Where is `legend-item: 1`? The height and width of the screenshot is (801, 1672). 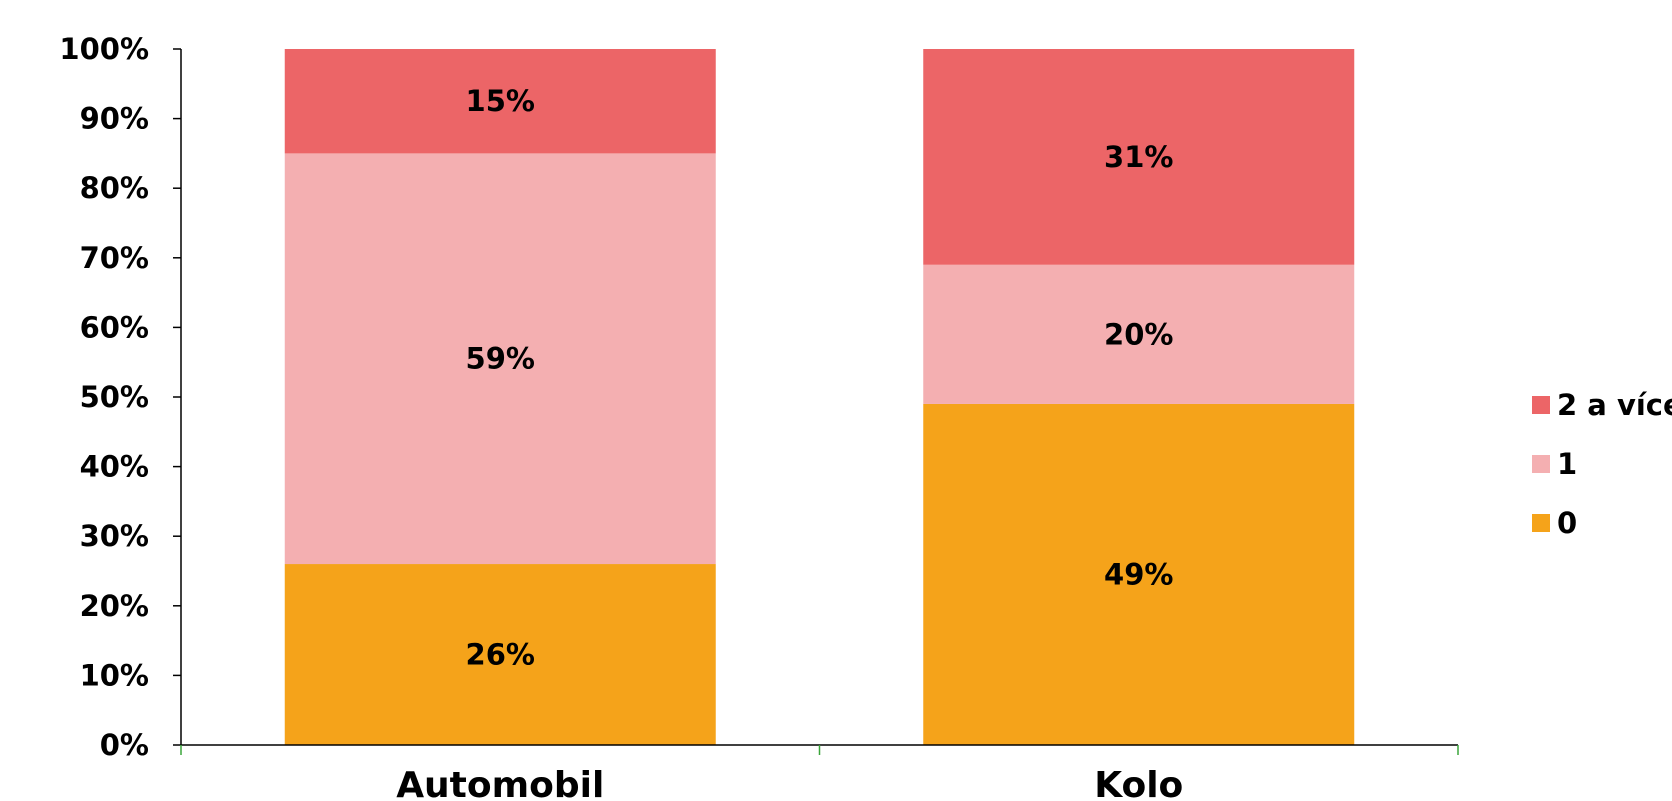
legend-item: 1 is located at coordinates (1554, 464).